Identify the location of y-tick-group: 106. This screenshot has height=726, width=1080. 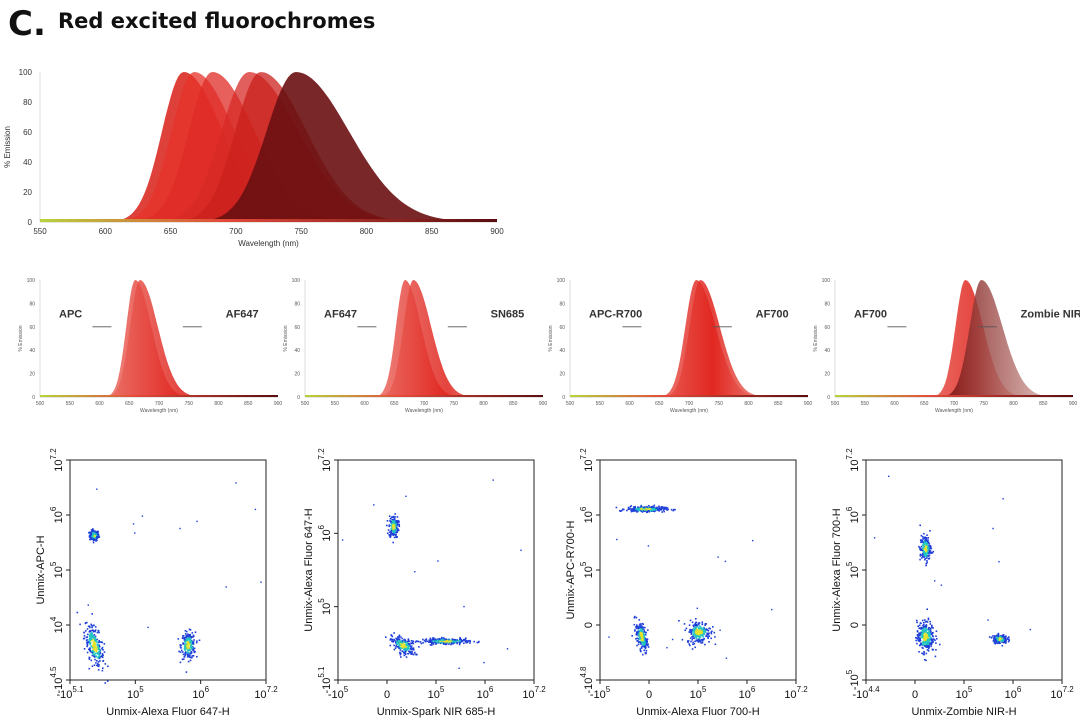
(57, 514).